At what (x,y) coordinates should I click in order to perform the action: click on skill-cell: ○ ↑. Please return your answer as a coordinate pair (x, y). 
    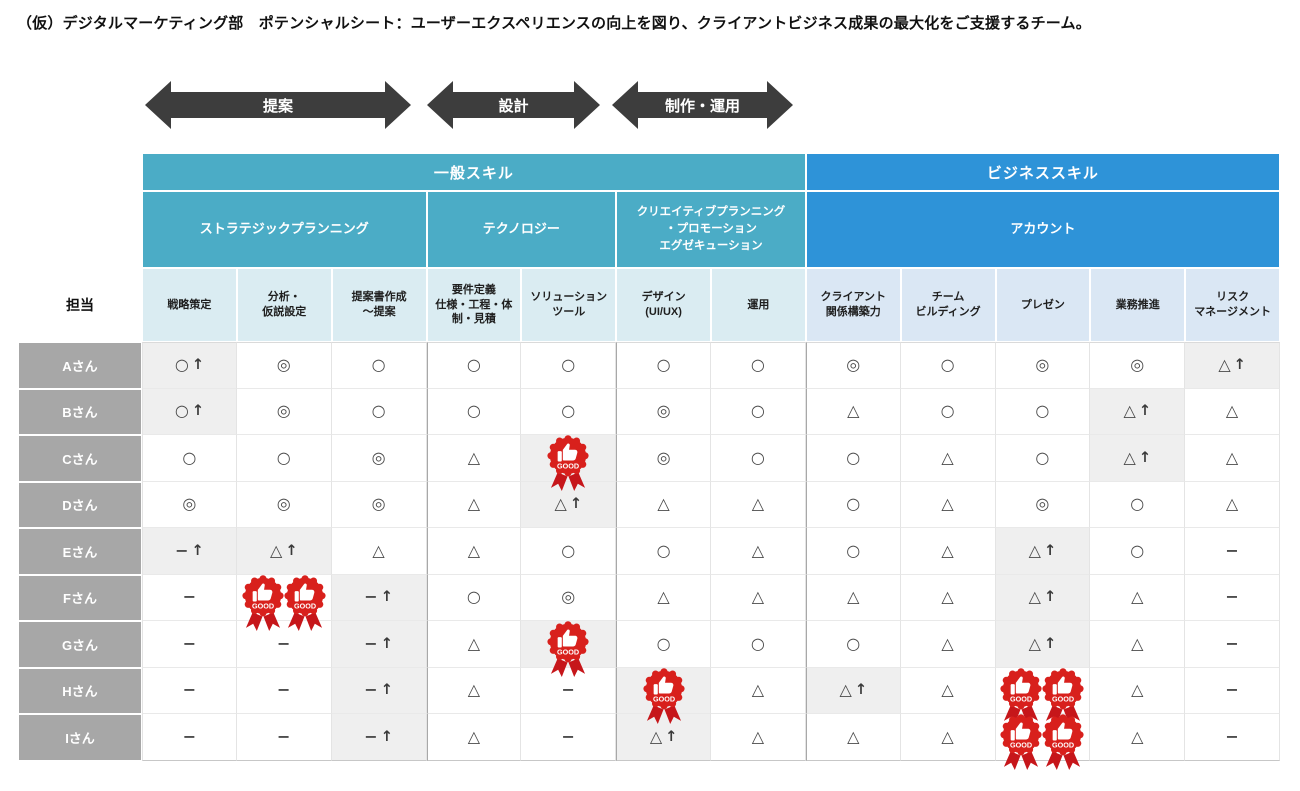
    Looking at the image, I should click on (189, 365).